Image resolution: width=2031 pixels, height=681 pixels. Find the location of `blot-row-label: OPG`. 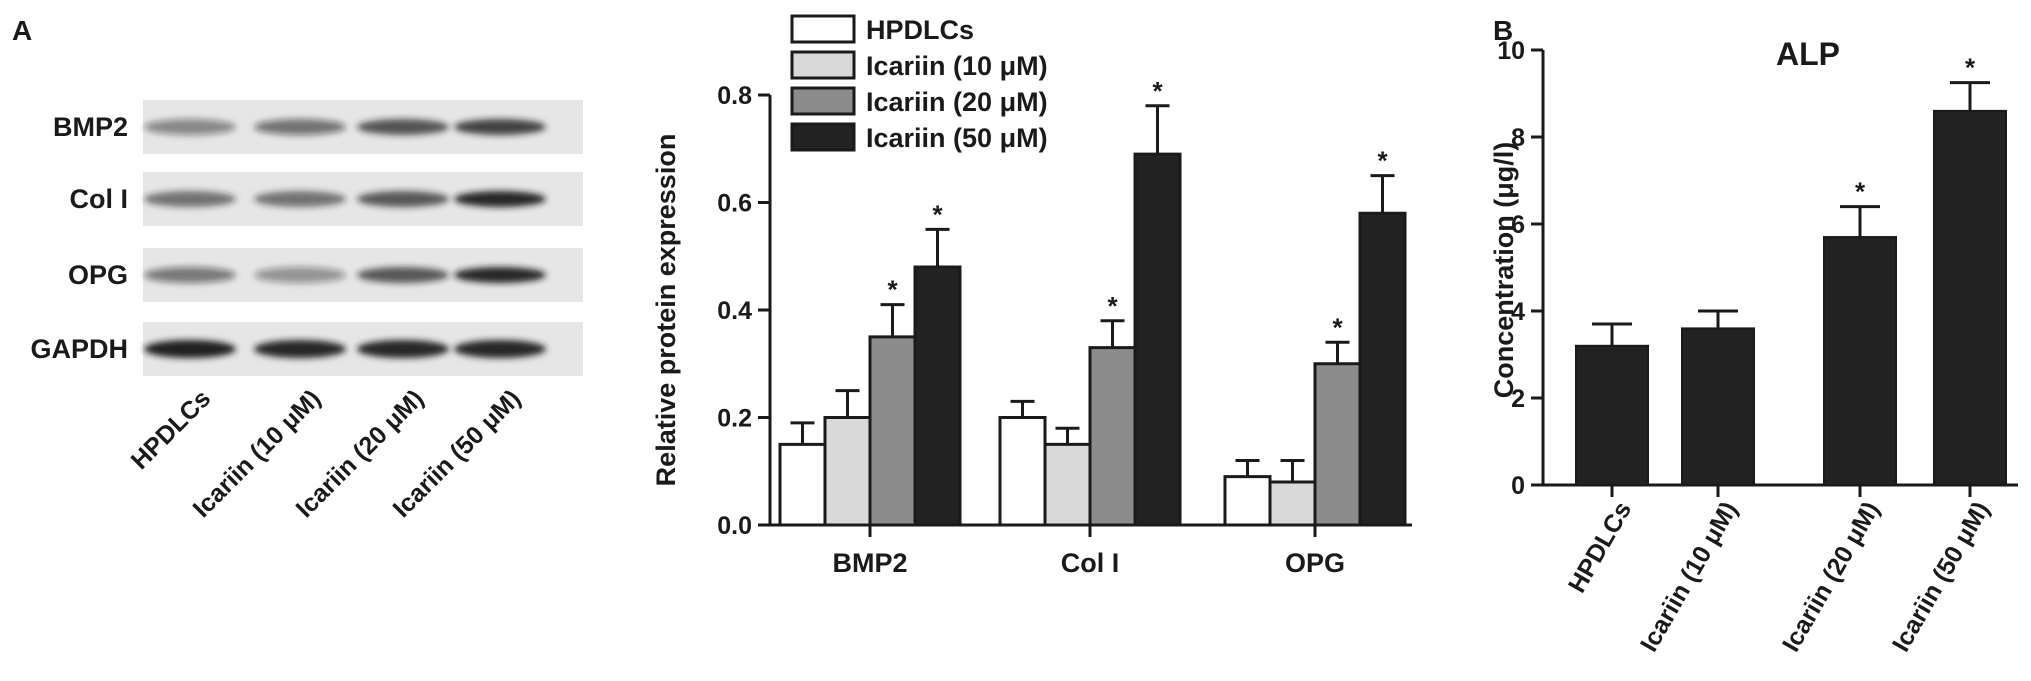

blot-row-label: OPG is located at coordinates (98, 275).